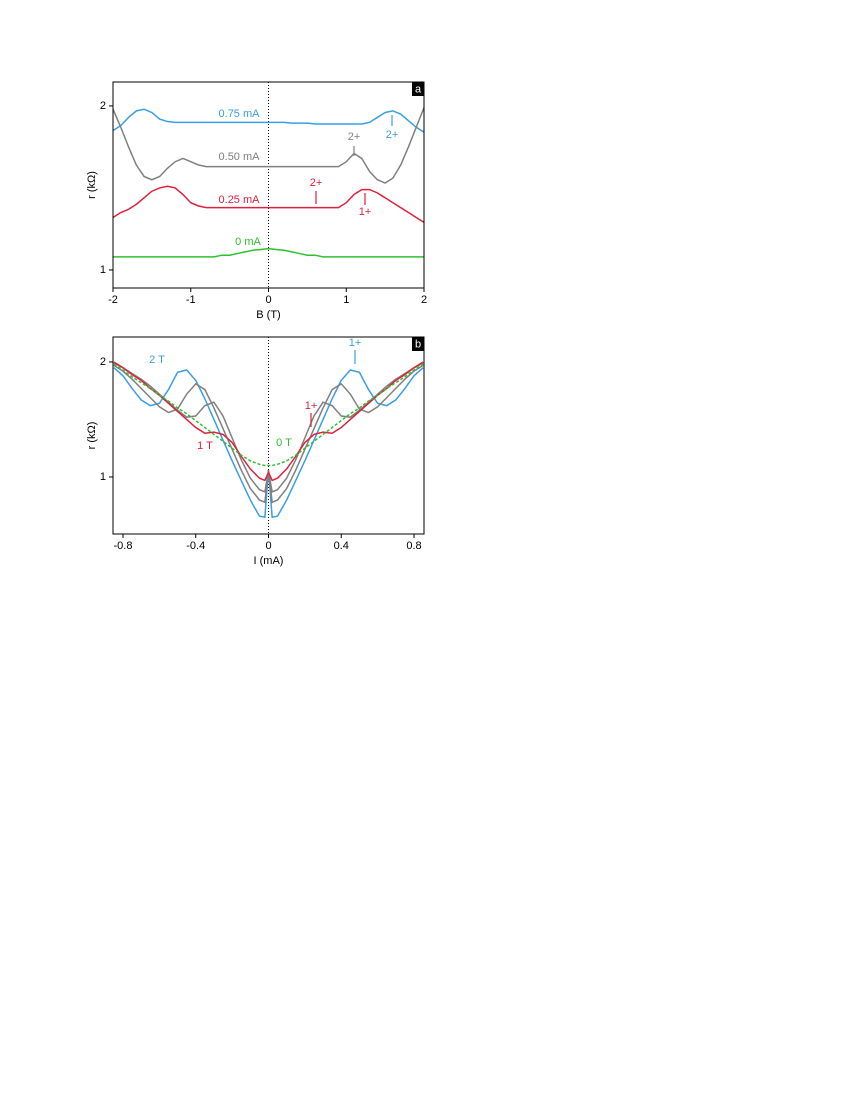  I want to click on plot-frame, so click(268, 435).